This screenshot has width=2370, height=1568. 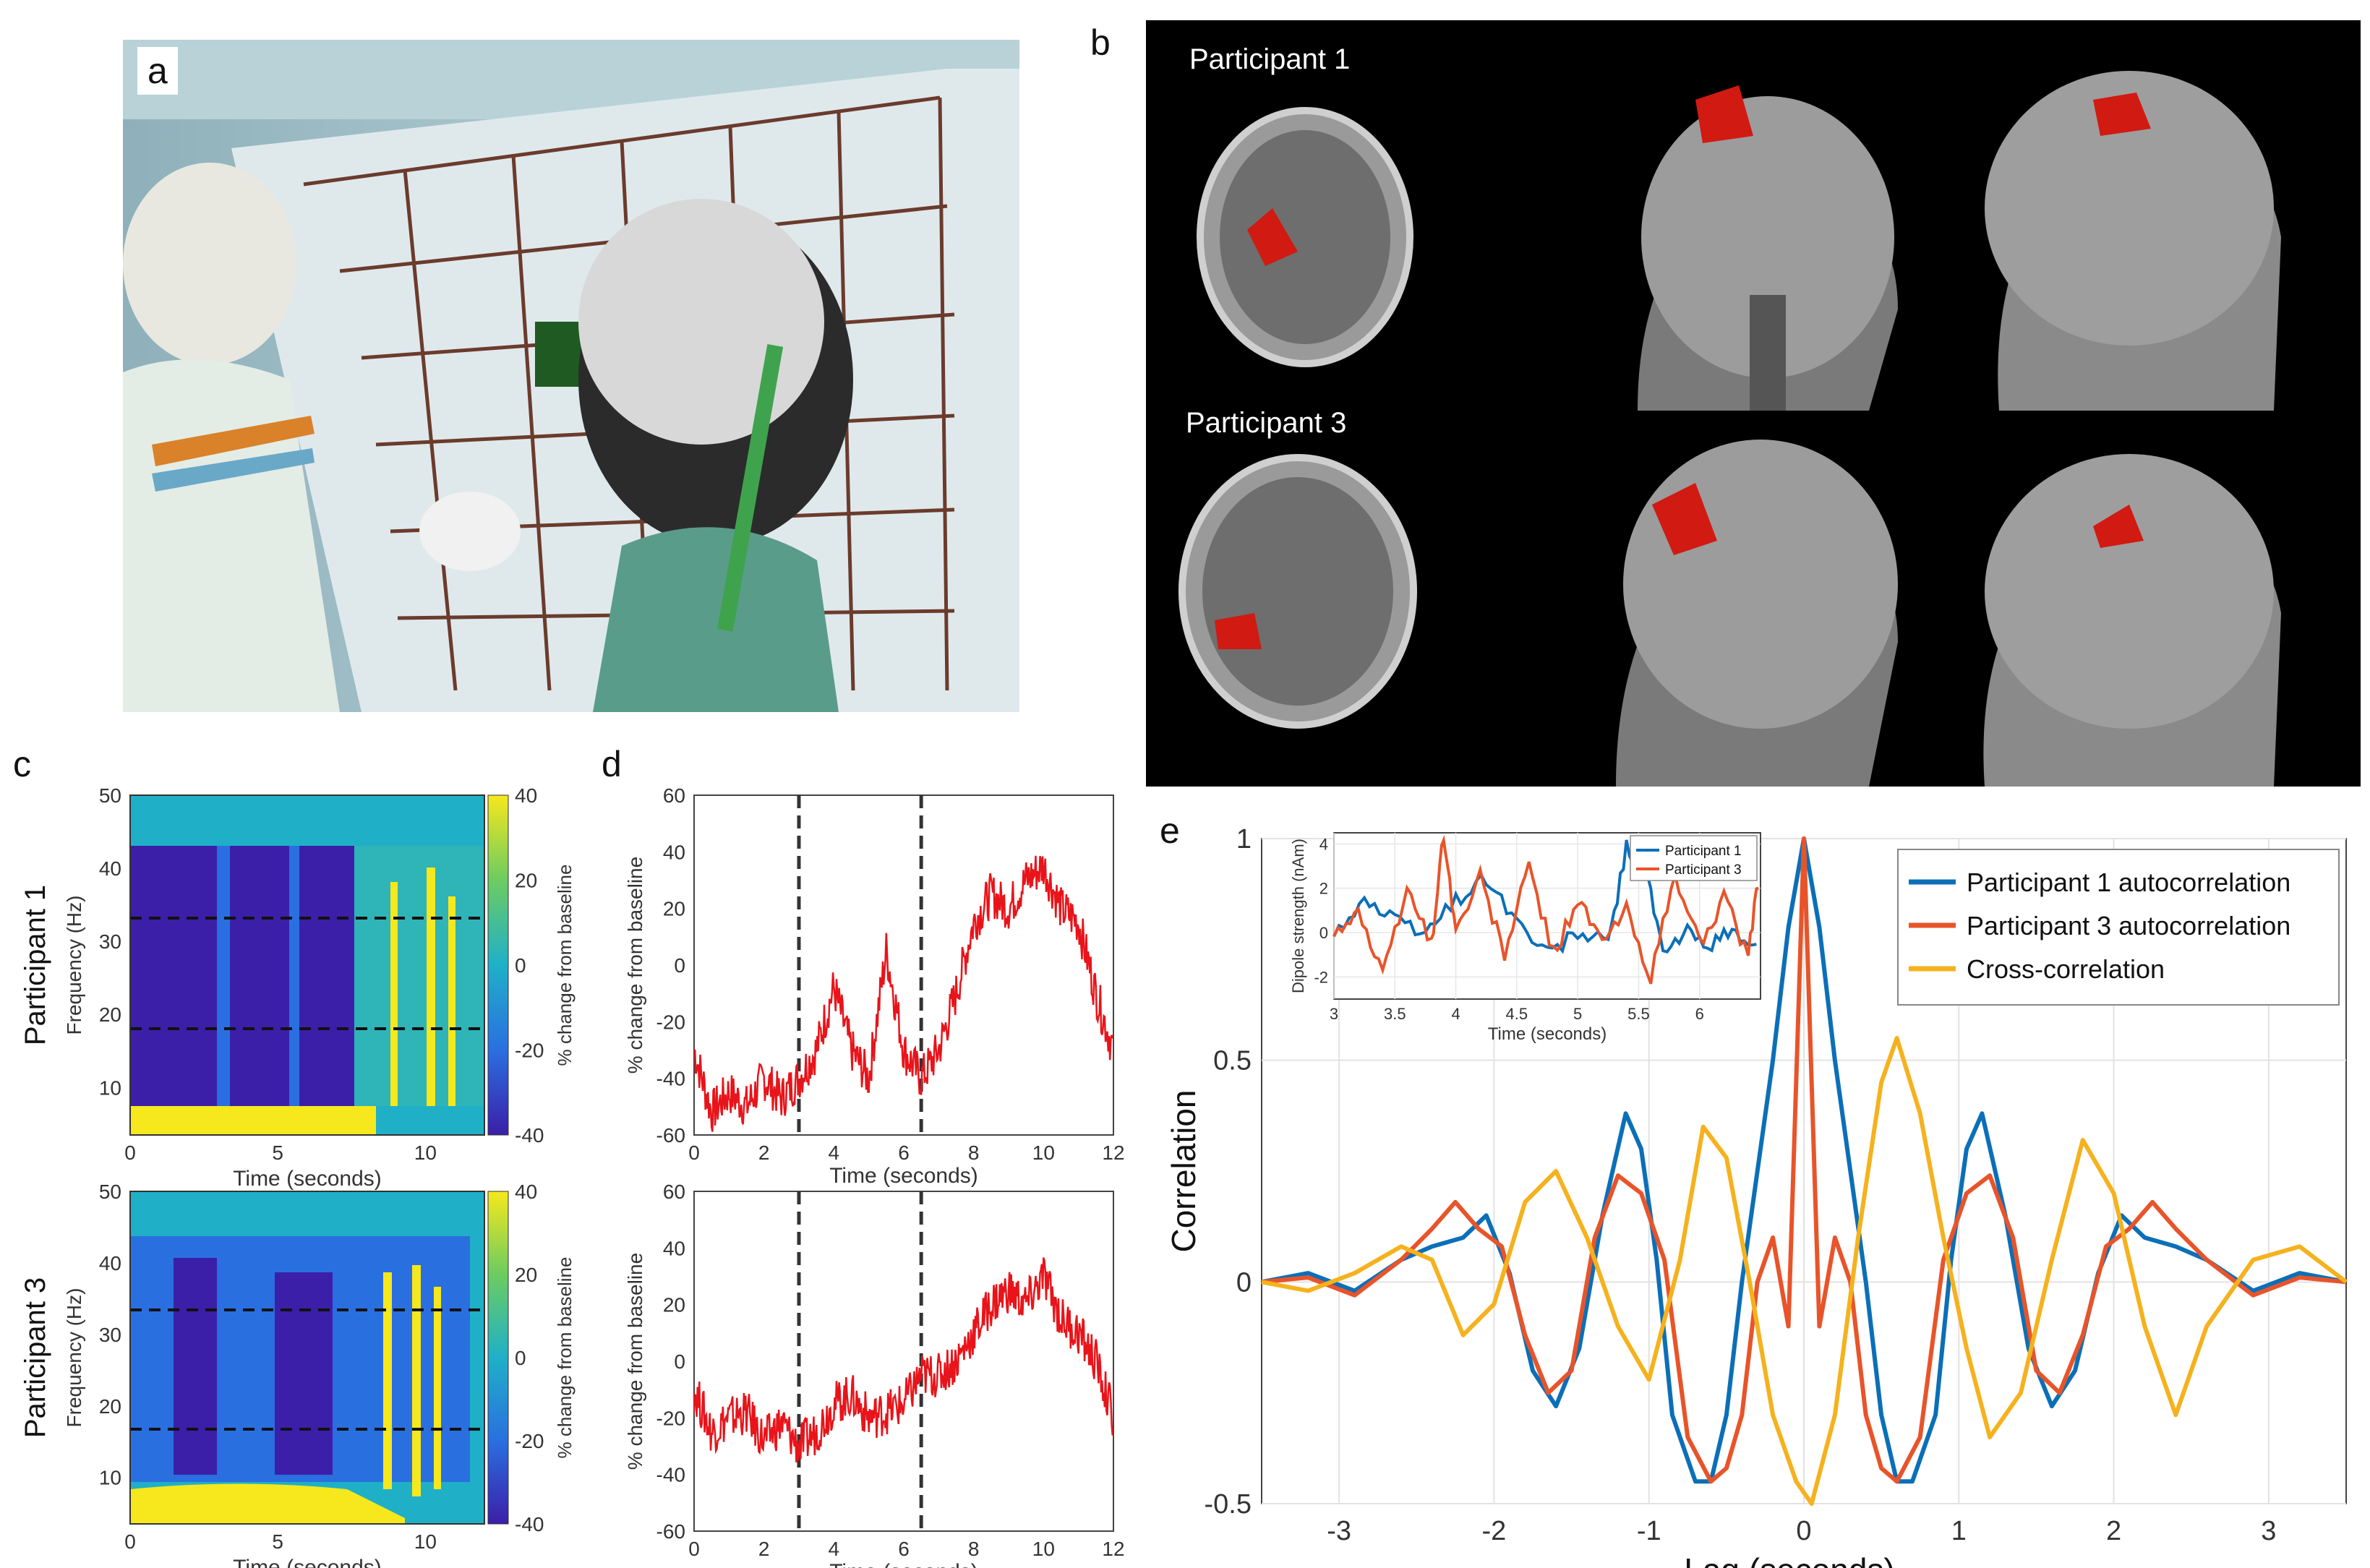 I want to click on panel-c-letter: c, so click(x=22, y=764).